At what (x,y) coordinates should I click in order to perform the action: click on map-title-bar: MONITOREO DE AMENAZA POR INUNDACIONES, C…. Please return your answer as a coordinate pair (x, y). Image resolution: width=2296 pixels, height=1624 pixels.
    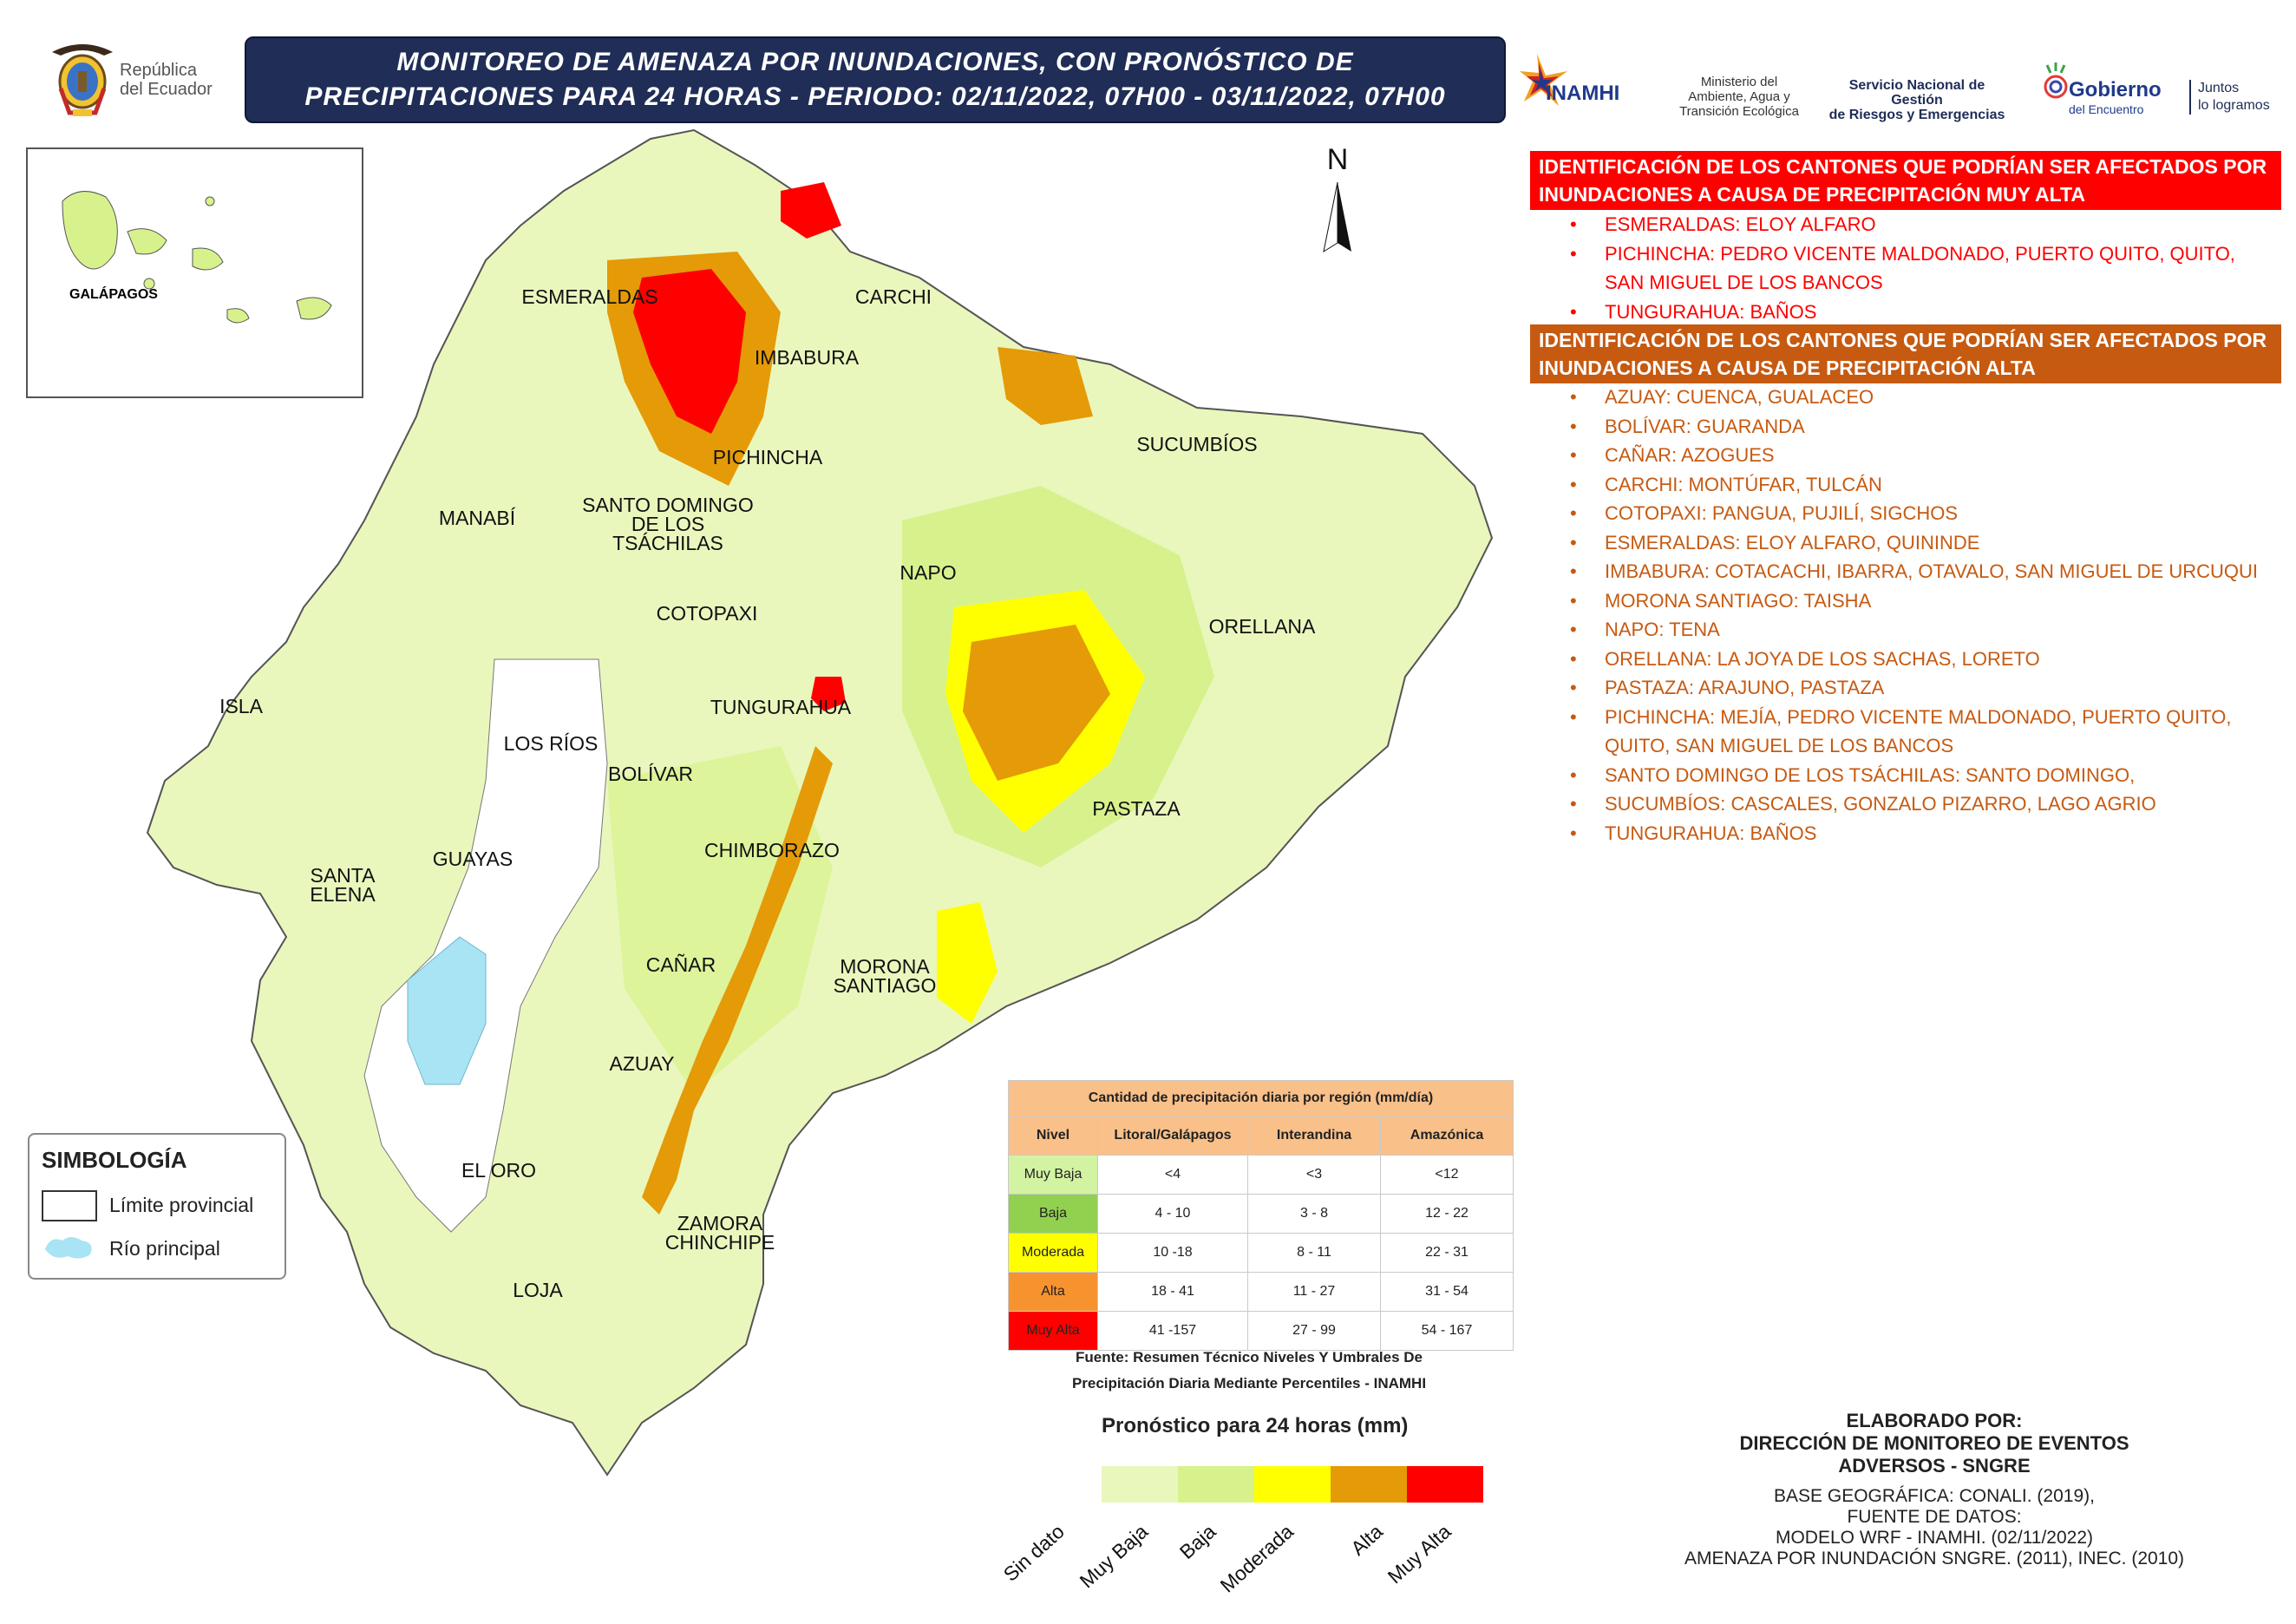
    Looking at the image, I should click on (876, 79).